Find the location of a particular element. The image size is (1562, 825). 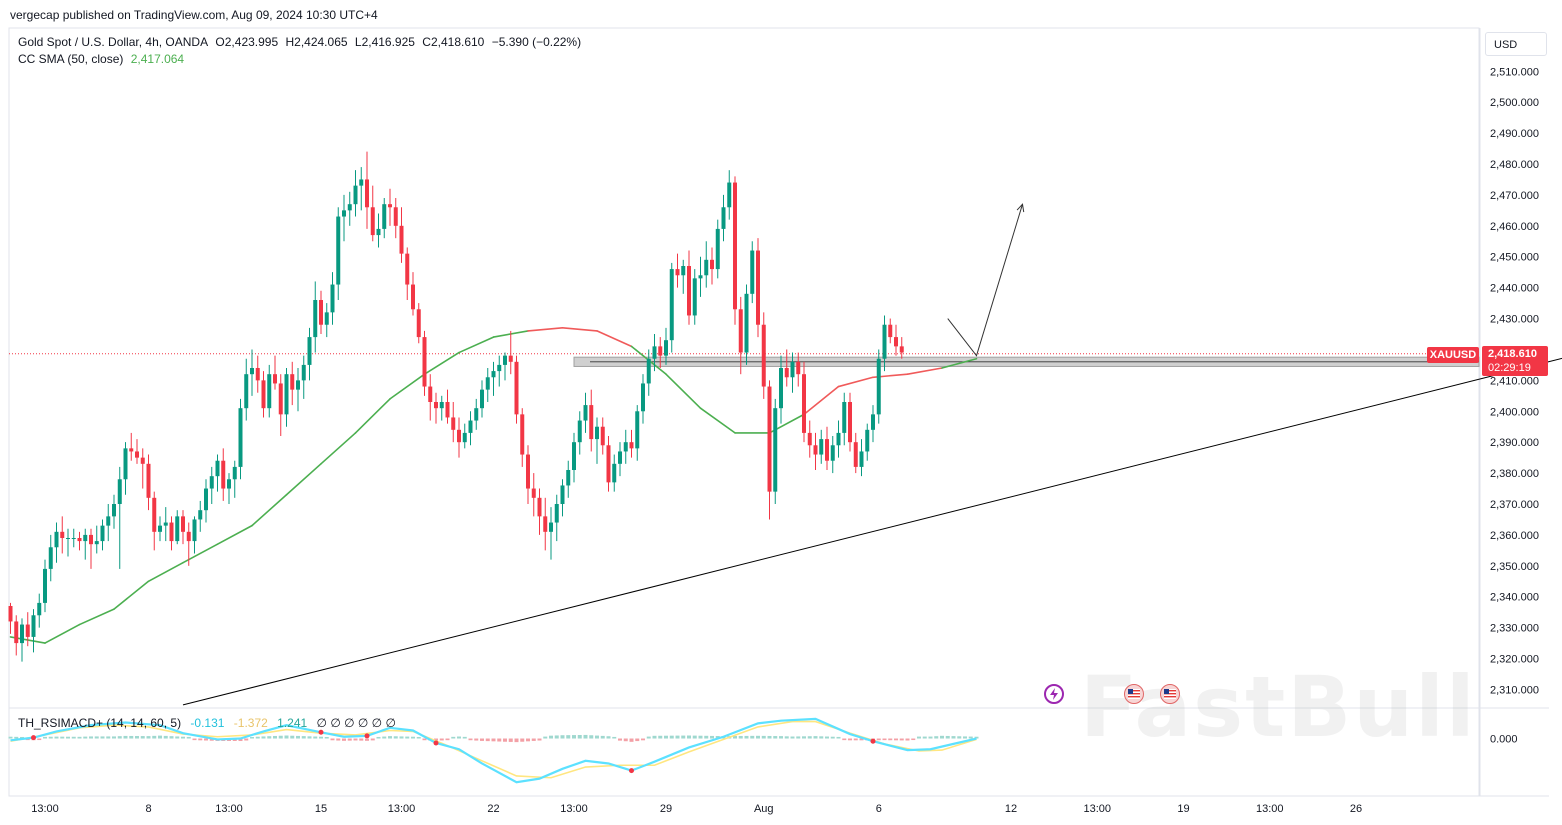

sma-legend: CC SMA (50, close) 2,417.064 is located at coordinates (101, 59).